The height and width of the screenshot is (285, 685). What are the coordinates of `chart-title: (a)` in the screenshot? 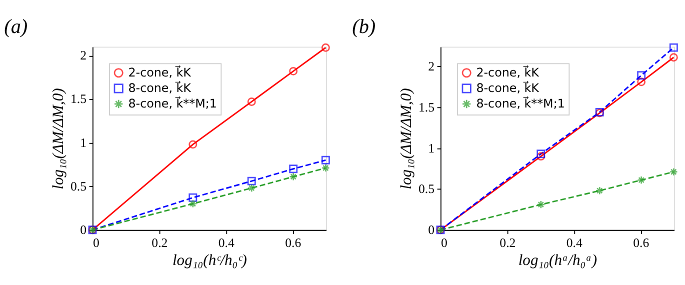 It's located at (16, 27).